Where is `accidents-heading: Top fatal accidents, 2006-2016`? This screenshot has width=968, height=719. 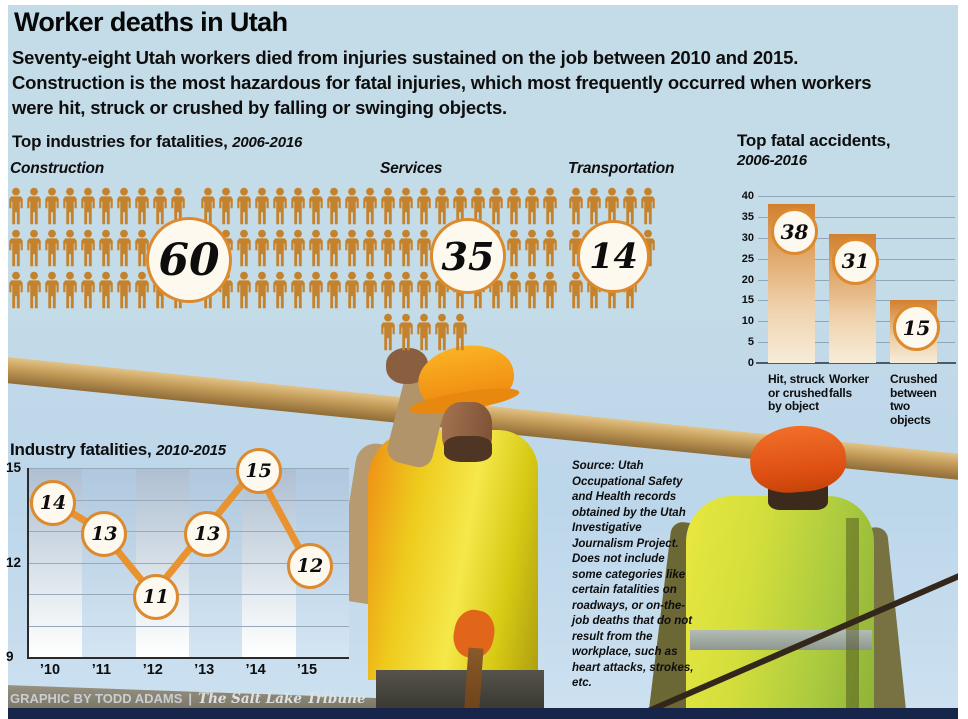
accidents-heading: Top fatal accidents, 2006-2016 is located at coordinates (842, 150).